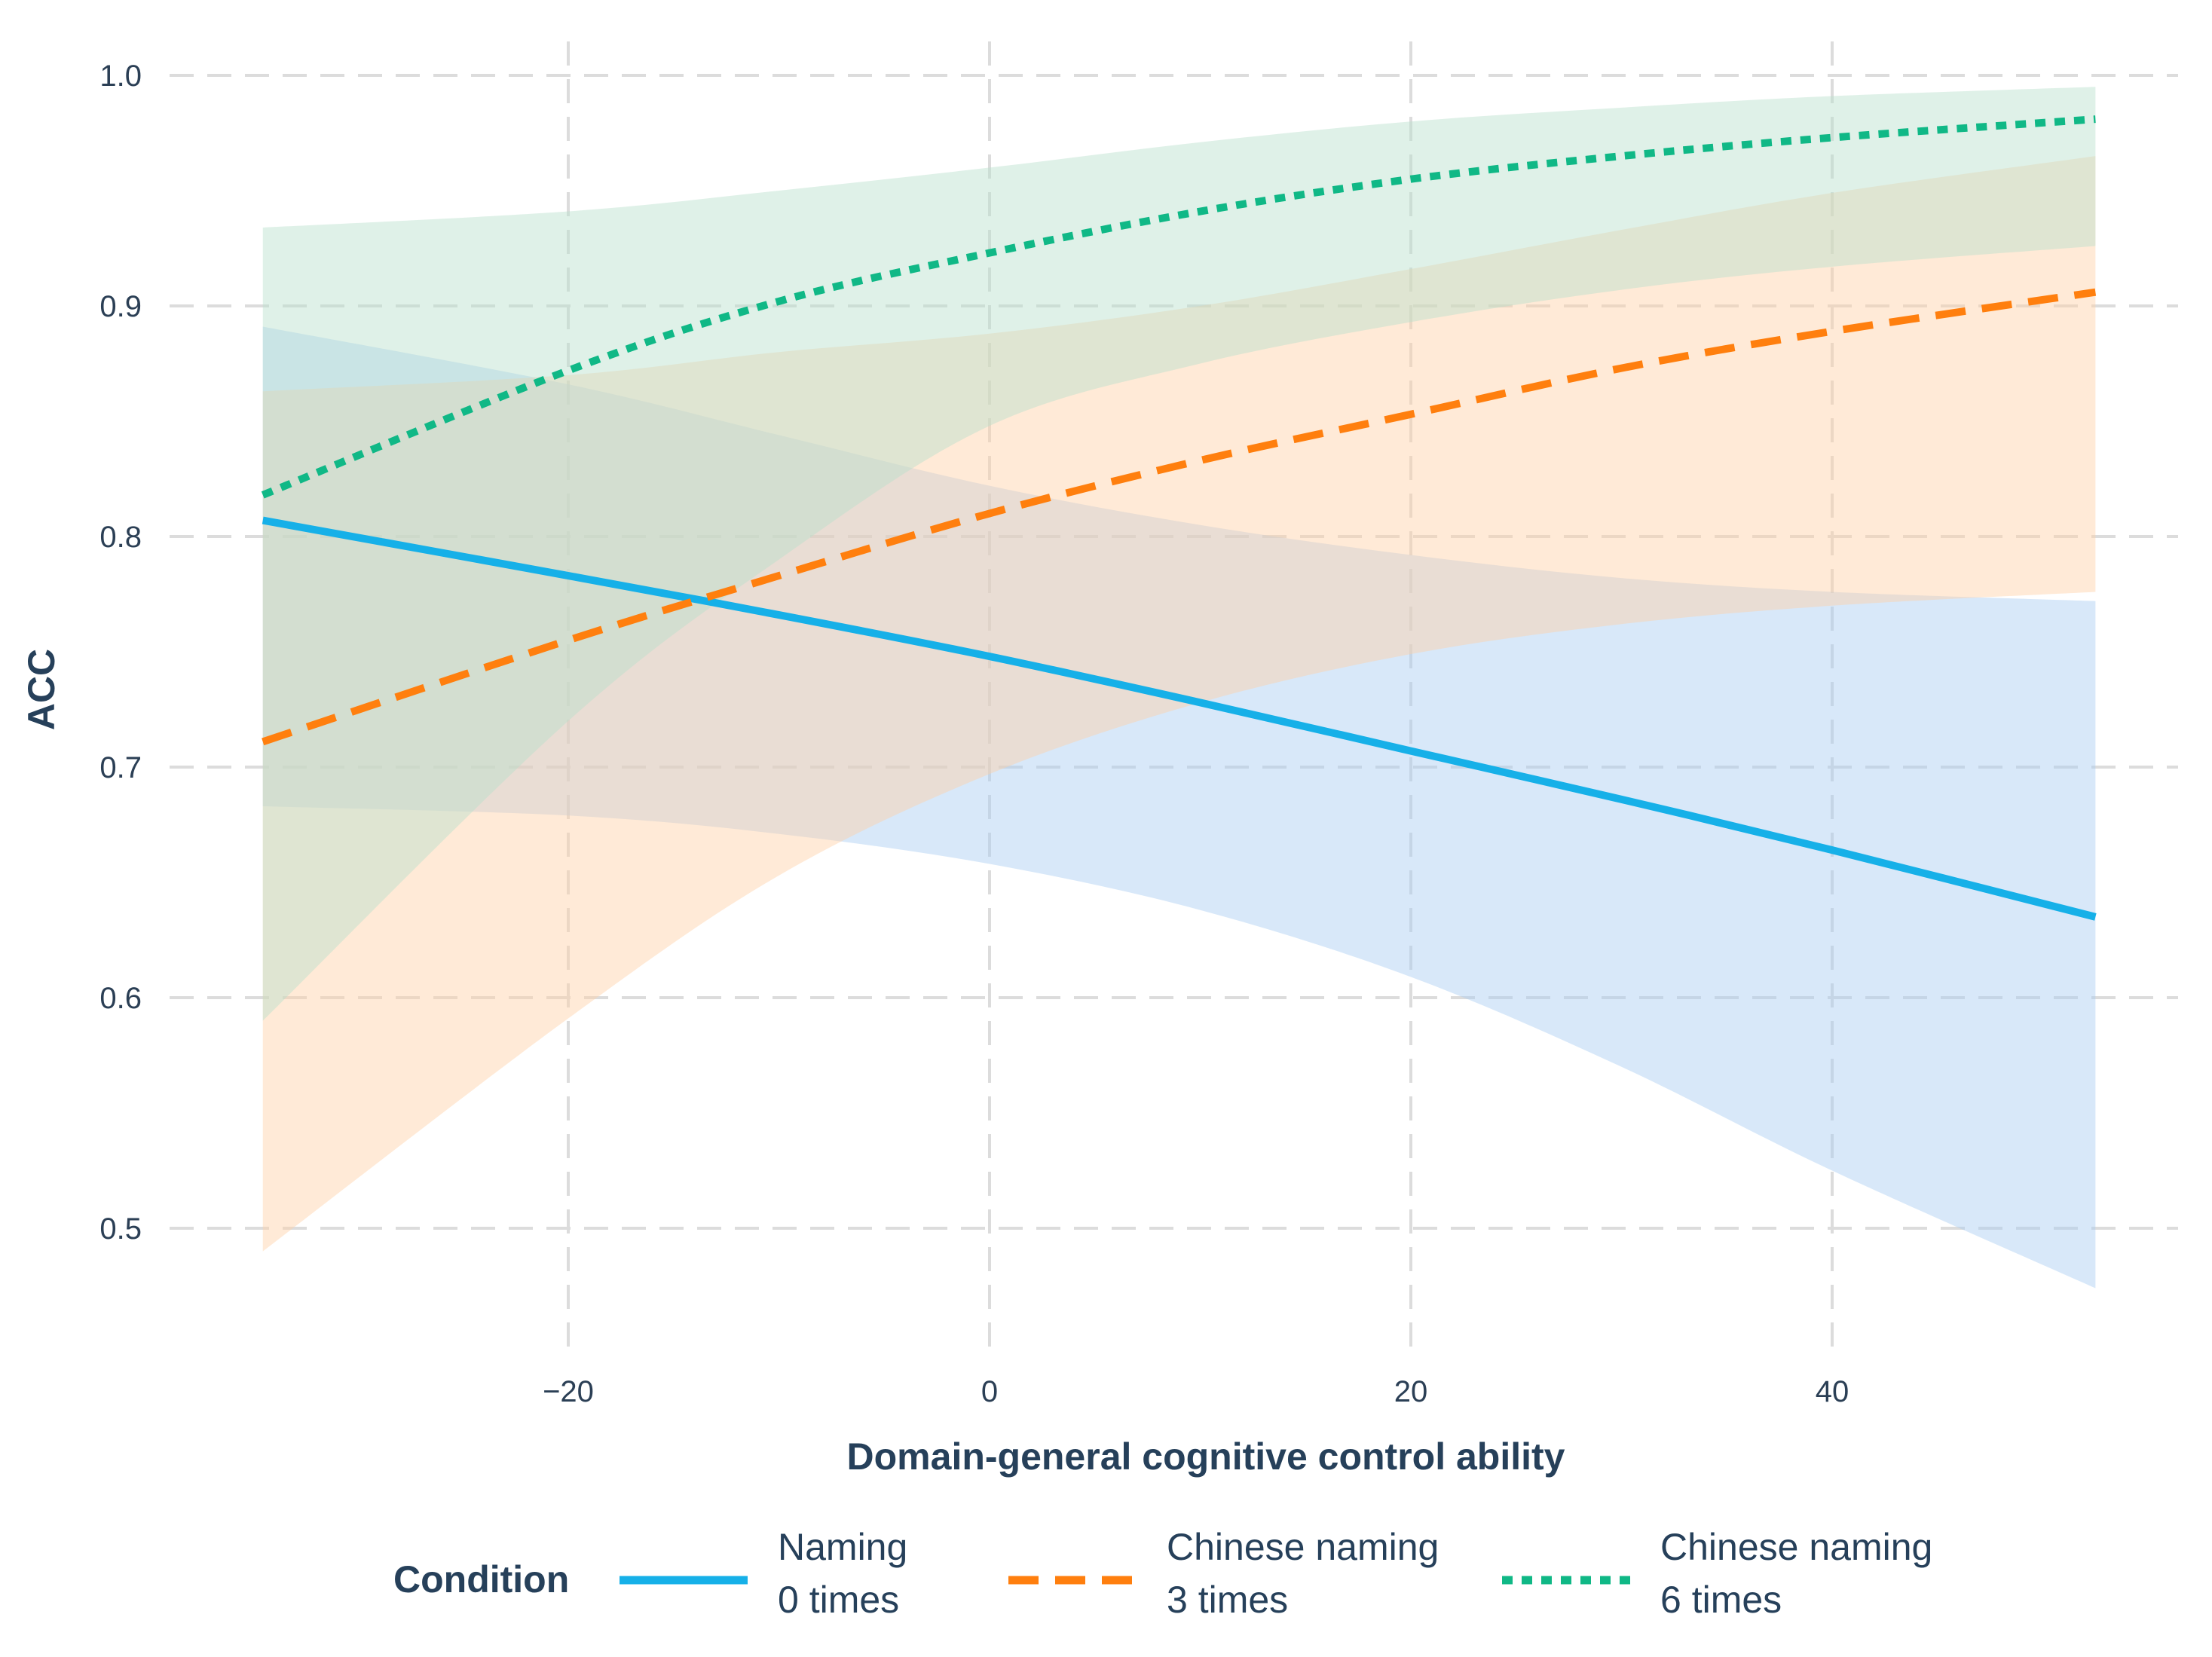 This screenshot has width=2212, height=1657. I want to click on legend-item-1: Chinese naming 3 times, so click(1224, 1573).